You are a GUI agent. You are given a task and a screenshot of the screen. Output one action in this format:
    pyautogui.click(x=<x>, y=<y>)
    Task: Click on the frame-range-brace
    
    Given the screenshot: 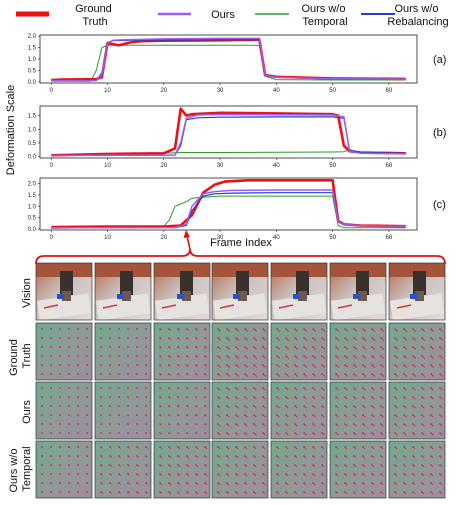 What is the action you would take?
    pyautogui.click(x=240, y=247)
    